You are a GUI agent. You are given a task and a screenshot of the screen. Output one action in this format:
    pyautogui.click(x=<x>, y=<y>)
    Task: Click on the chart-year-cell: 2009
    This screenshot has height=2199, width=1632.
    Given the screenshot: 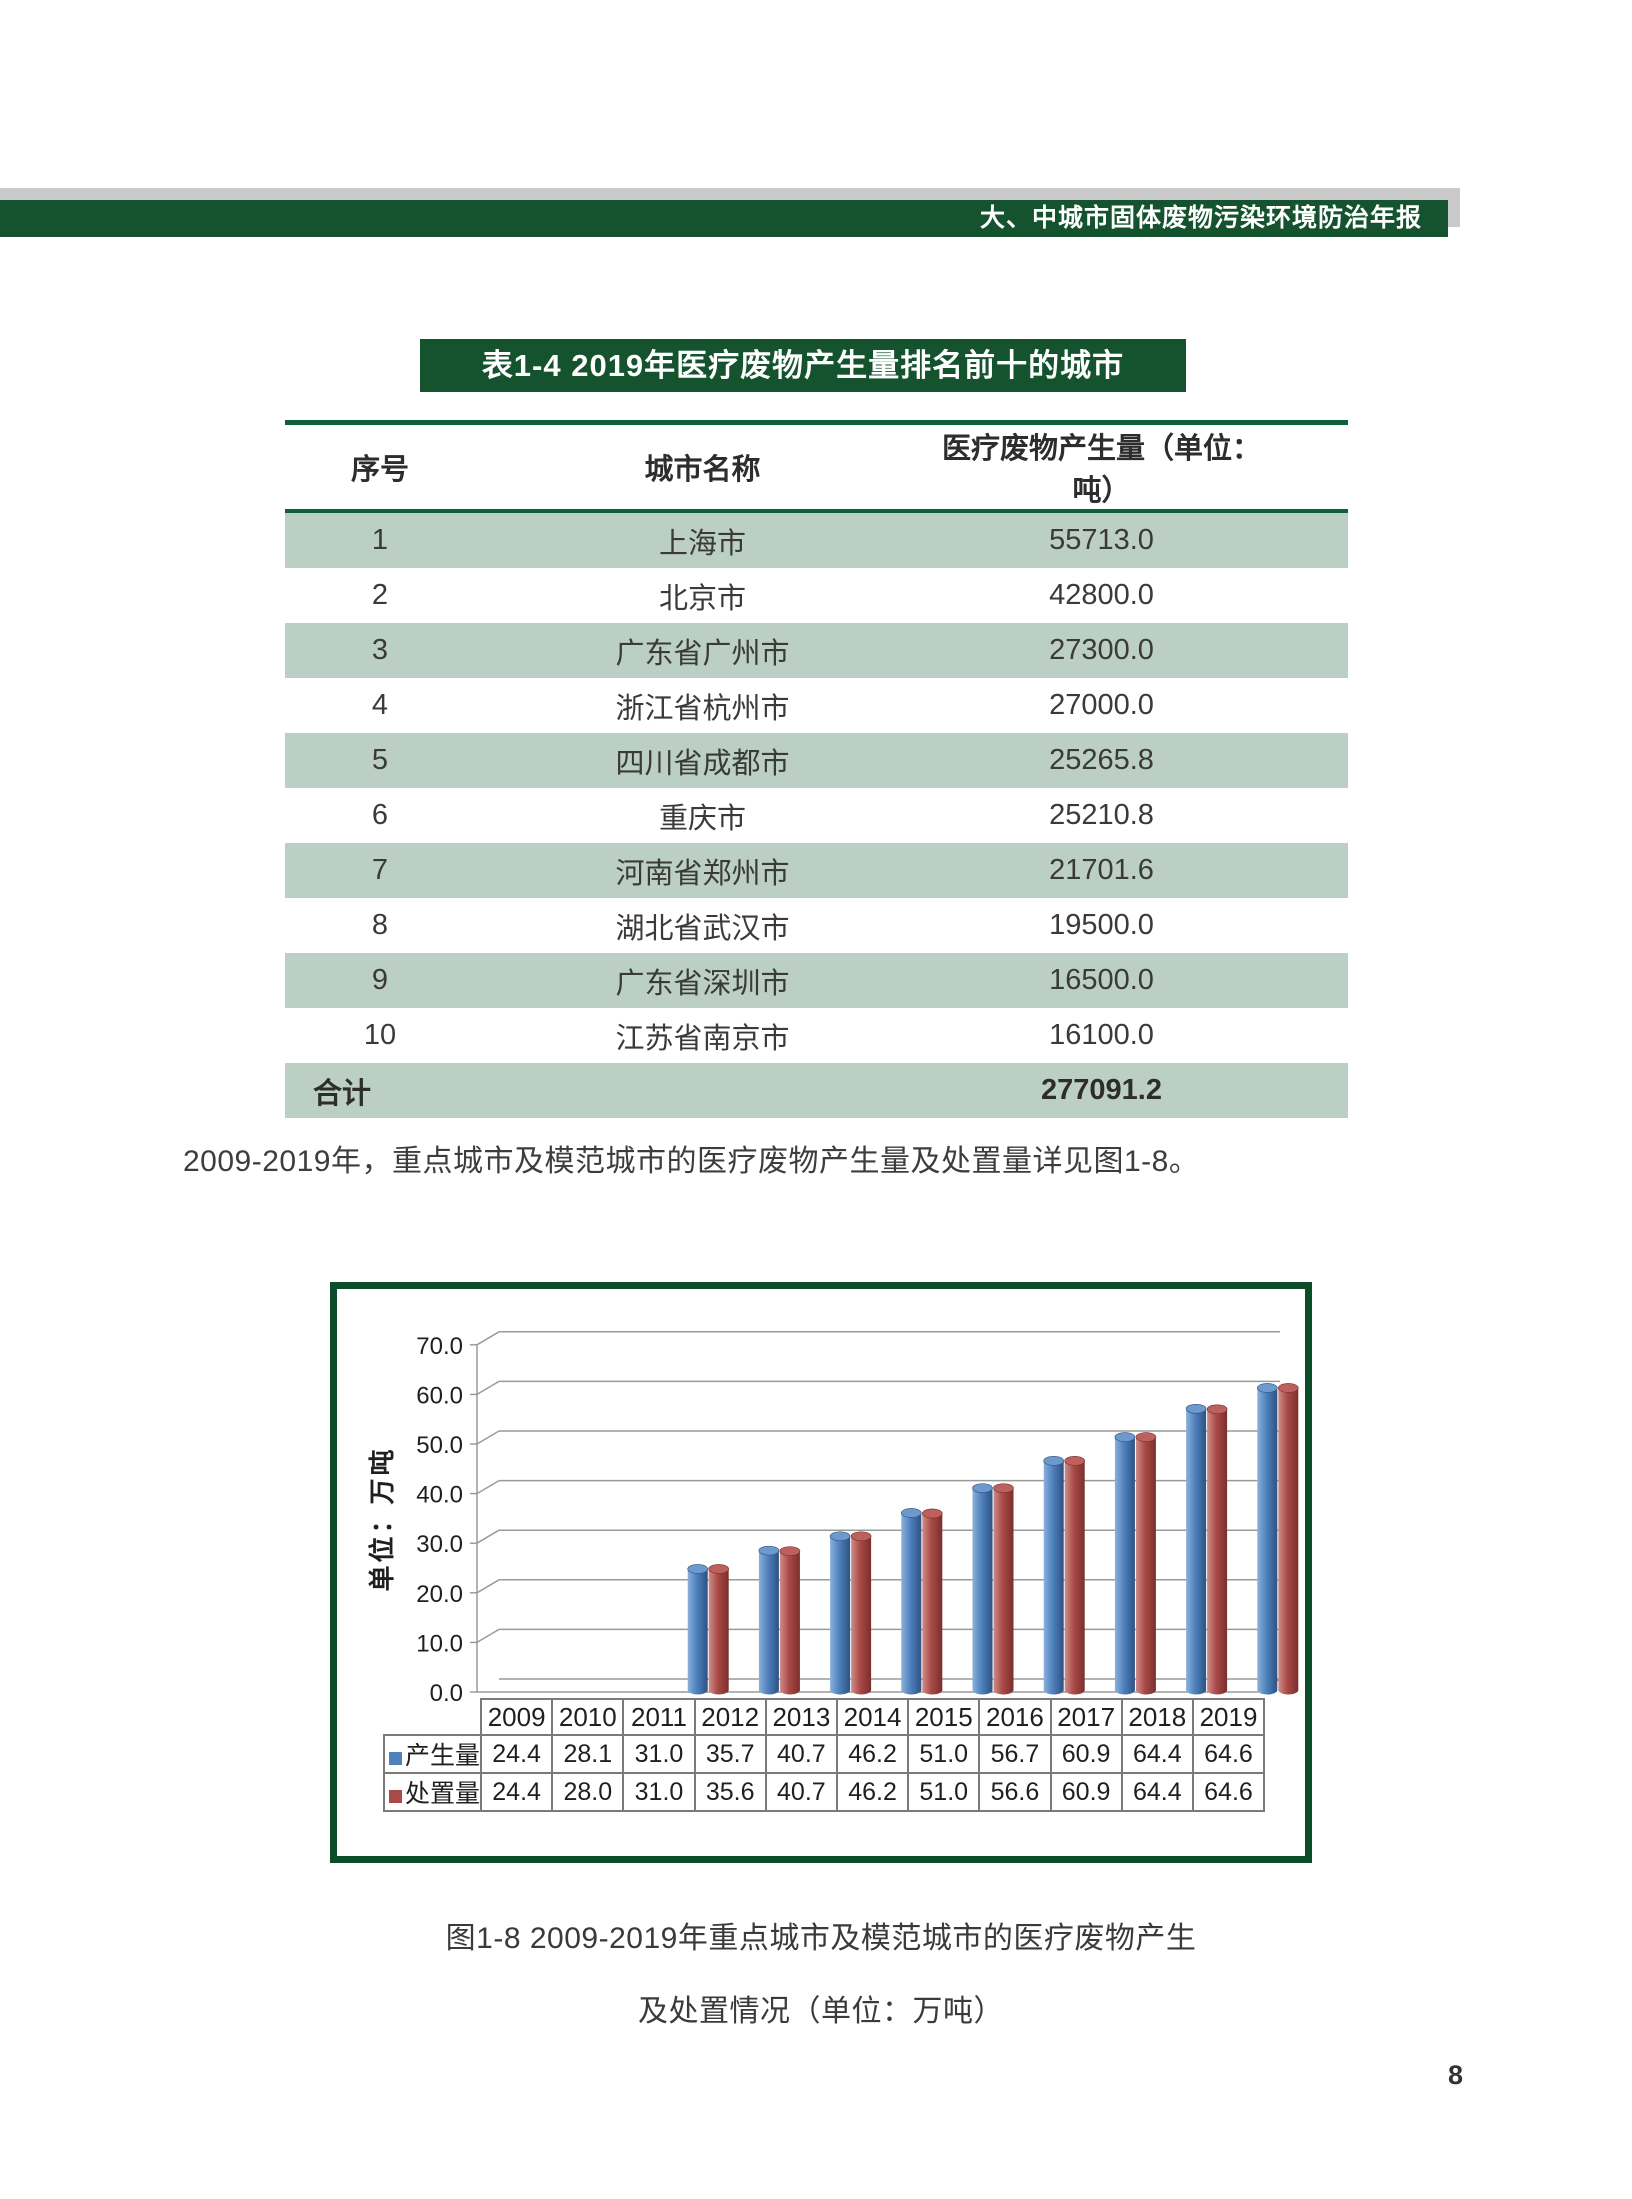 What is the action you would take?
    pyautogui.click(x=517, y=1717)
    